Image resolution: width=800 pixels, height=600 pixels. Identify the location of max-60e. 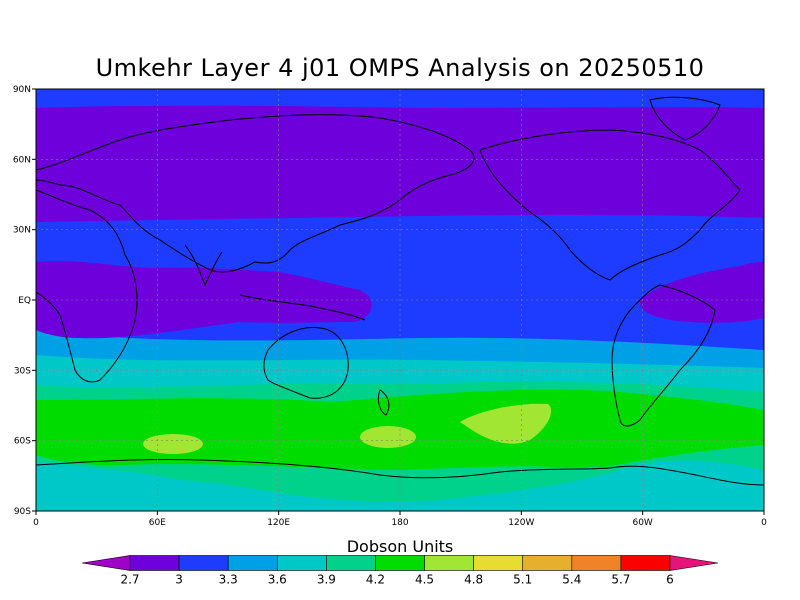
(173, 444).